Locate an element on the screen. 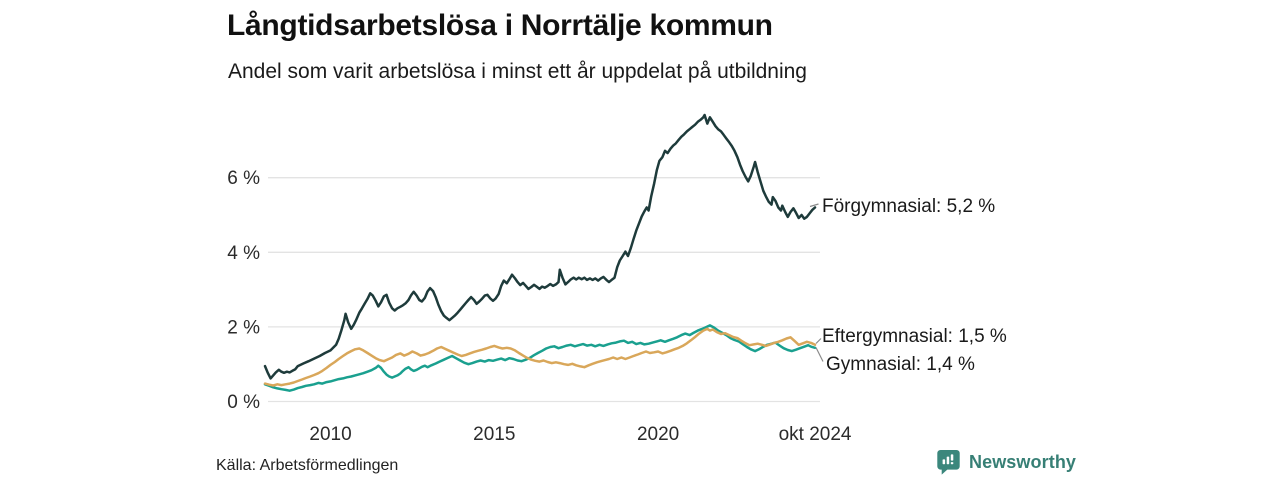  line-series-gymnasial is located at coordinates (540, 358).